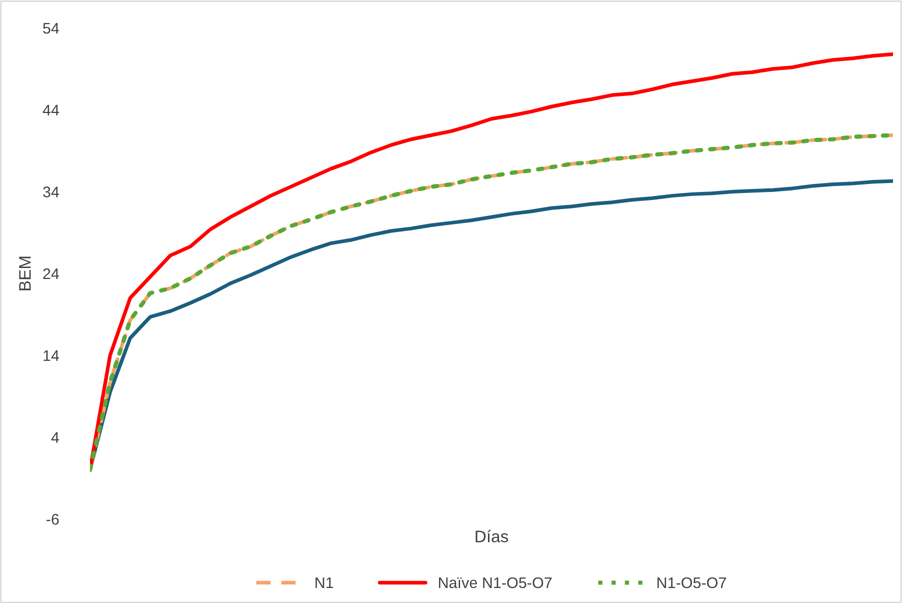 The height and width of the screenshot is (603, 902). What do you see at coordinates (52, 519) in the screenshot?
I see `y-tick-label: -6` at bounding box center [52, 519].